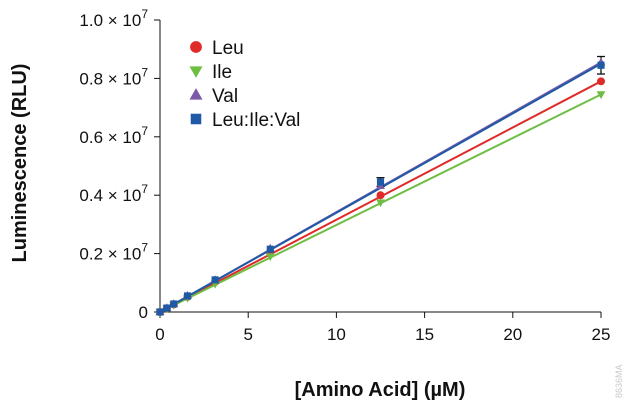  Describe the element at coordinates (222, 72) in the screenshot. I see `legend-label-ile: Ile` at that location.